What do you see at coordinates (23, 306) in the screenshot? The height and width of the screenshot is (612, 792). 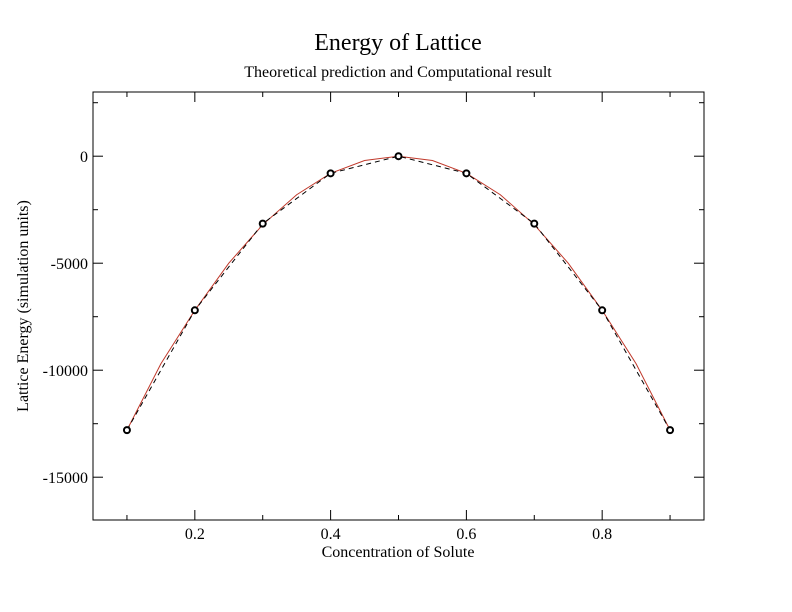 I see `y-axis-label: Lattice Energy (simulation units)` at bounding box center [23, 306].